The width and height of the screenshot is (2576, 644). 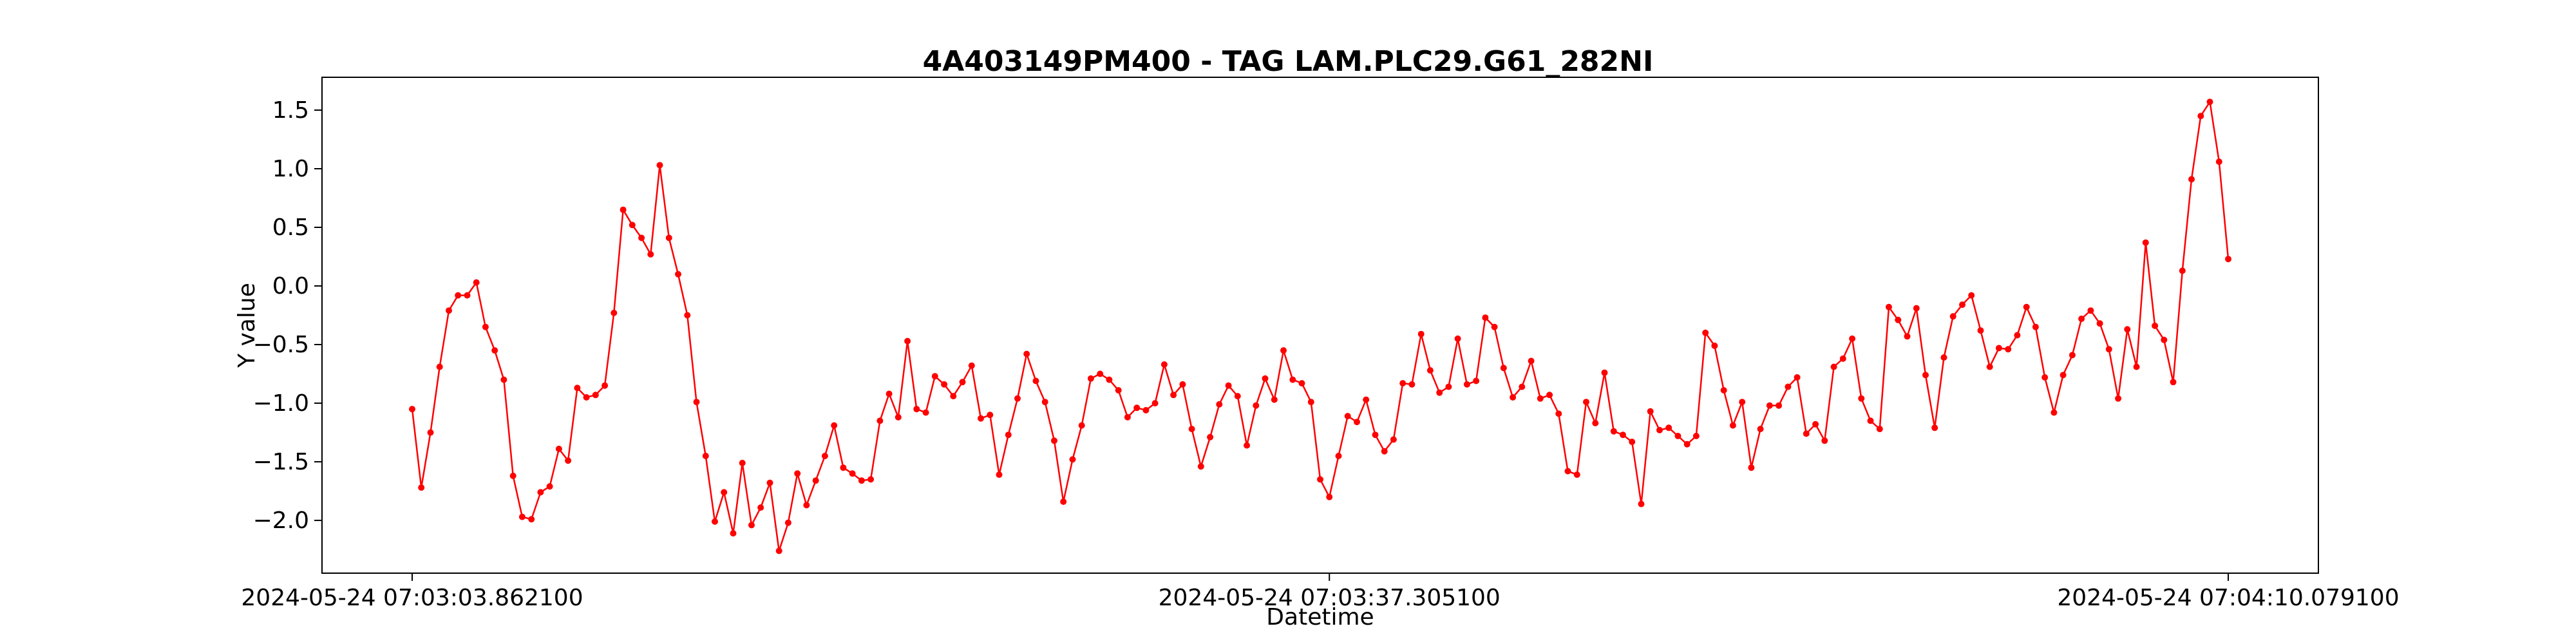 What do you see at coordinates (290, 286) in the screenshot?
I see `y-tick-label: 0.0` at bounding box center [290, 286].